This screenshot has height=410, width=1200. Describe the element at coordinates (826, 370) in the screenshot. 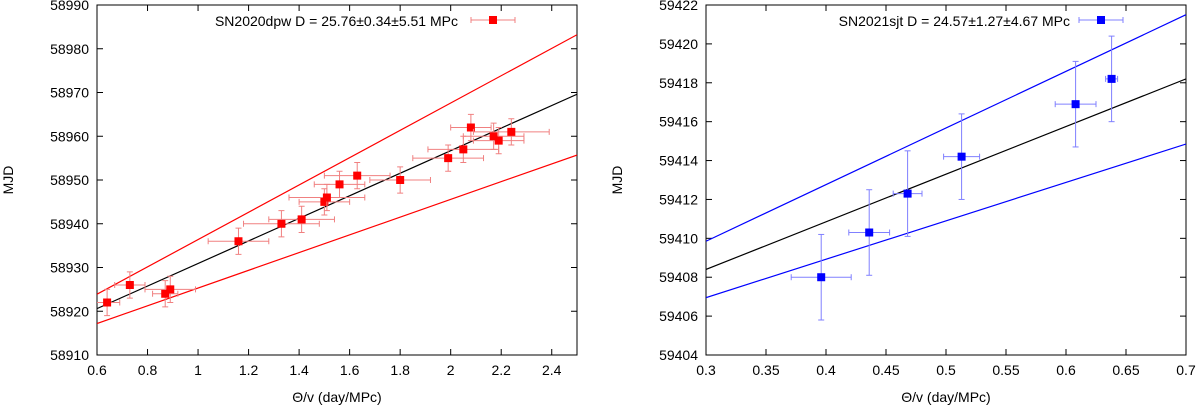

I see `x-tick-label: 0.4` at that location.